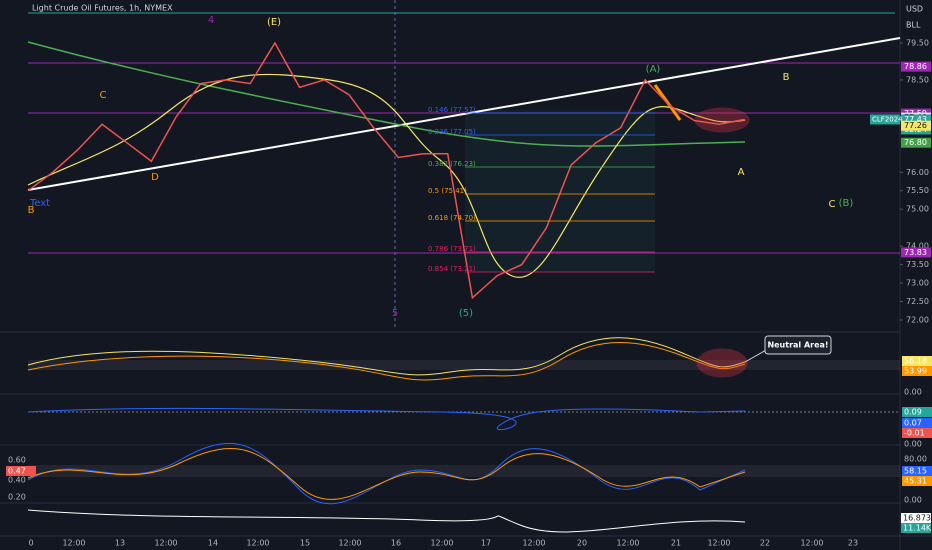 Image resolution: width=932 pixels, height=550 pixels. I want to click on rsi-ma, so click(386, 361).